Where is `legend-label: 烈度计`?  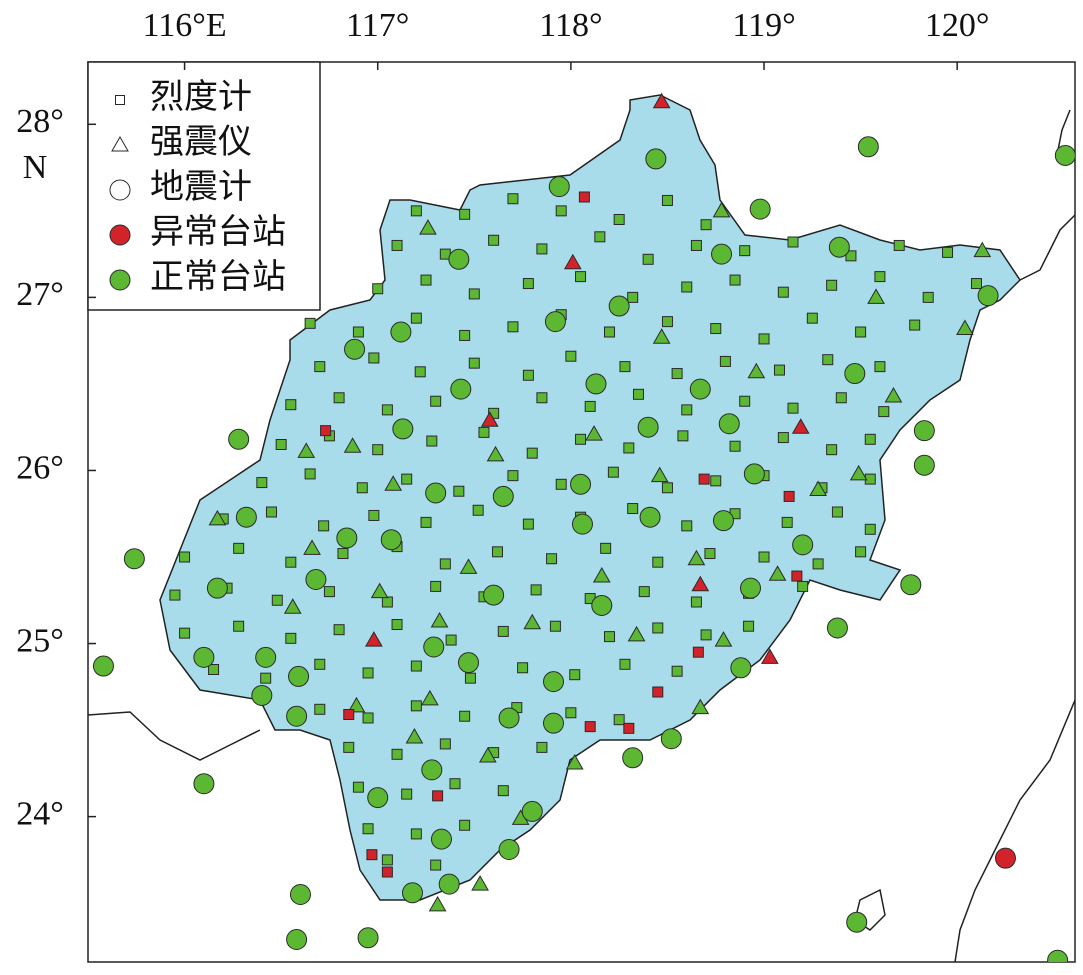 legend-label: 烈度计 is located at coordinates (201, 97).